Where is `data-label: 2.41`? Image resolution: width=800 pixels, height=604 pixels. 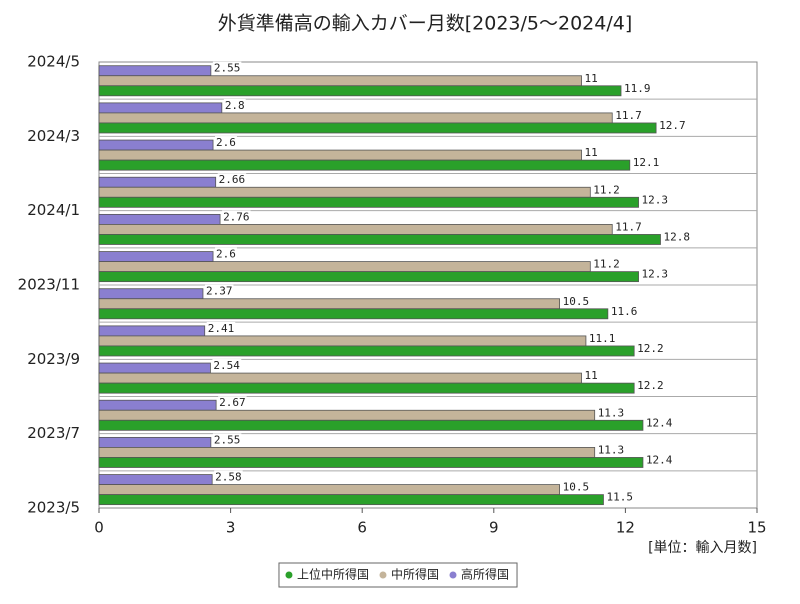
data-label: 2.41 is located at coordinates (221, 328).